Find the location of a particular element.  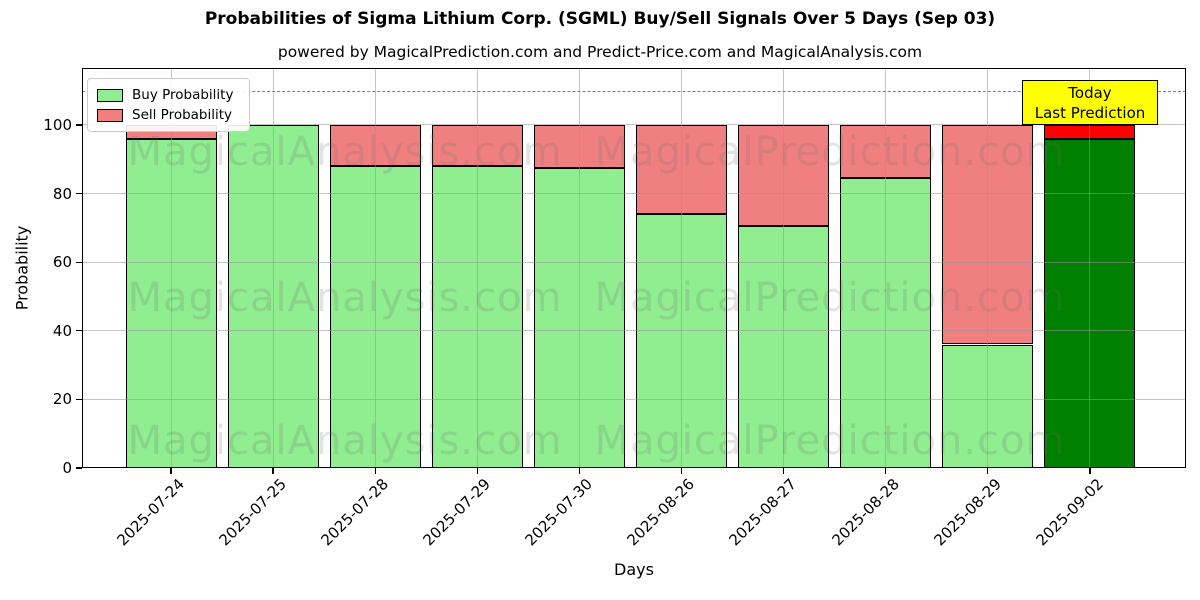

xtick-label-2025-07-28: 2025-07-28 is located at coordinates (354, 512).